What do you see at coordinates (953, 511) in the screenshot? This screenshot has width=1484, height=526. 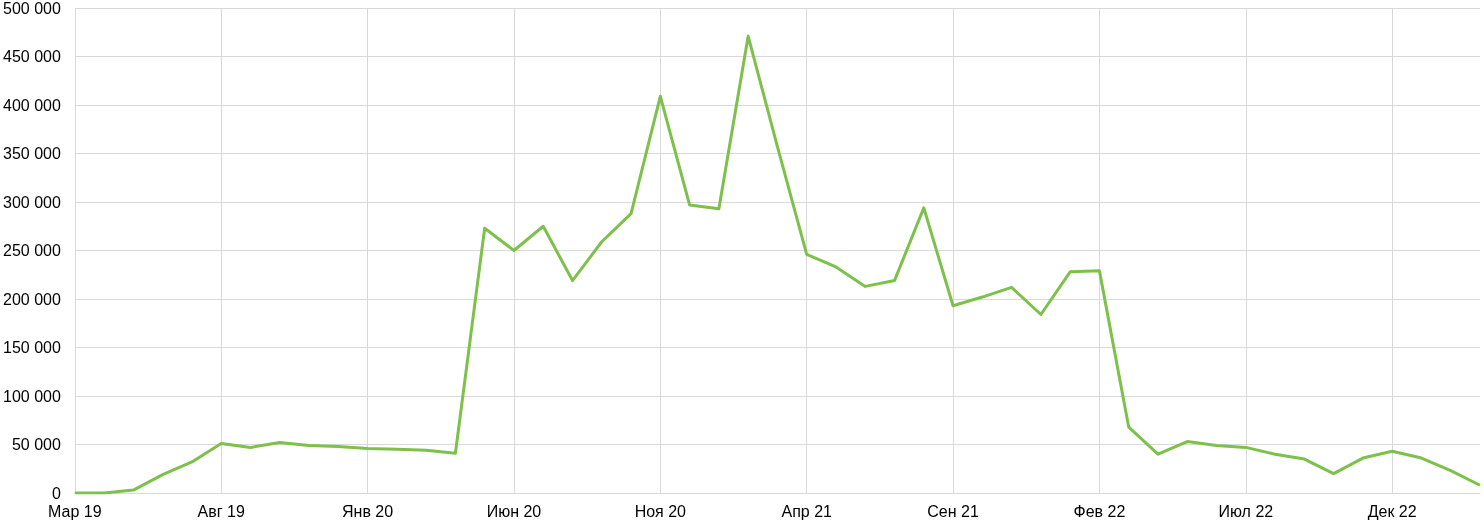 I see `x-tick-label: Сен 21` at bounding box center [953, 511].